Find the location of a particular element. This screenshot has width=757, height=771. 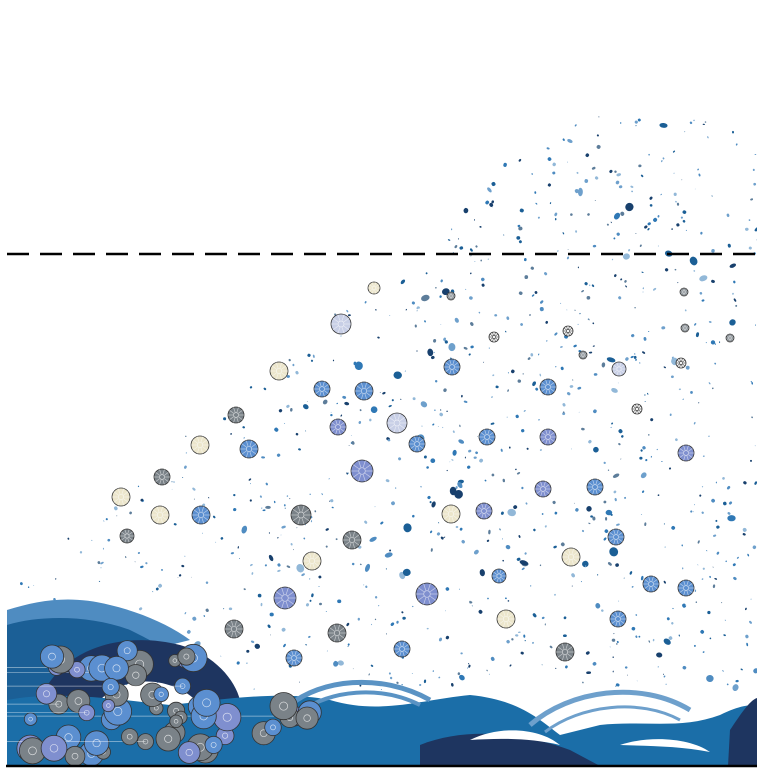

flower-body is located at coordinates (189, 752).